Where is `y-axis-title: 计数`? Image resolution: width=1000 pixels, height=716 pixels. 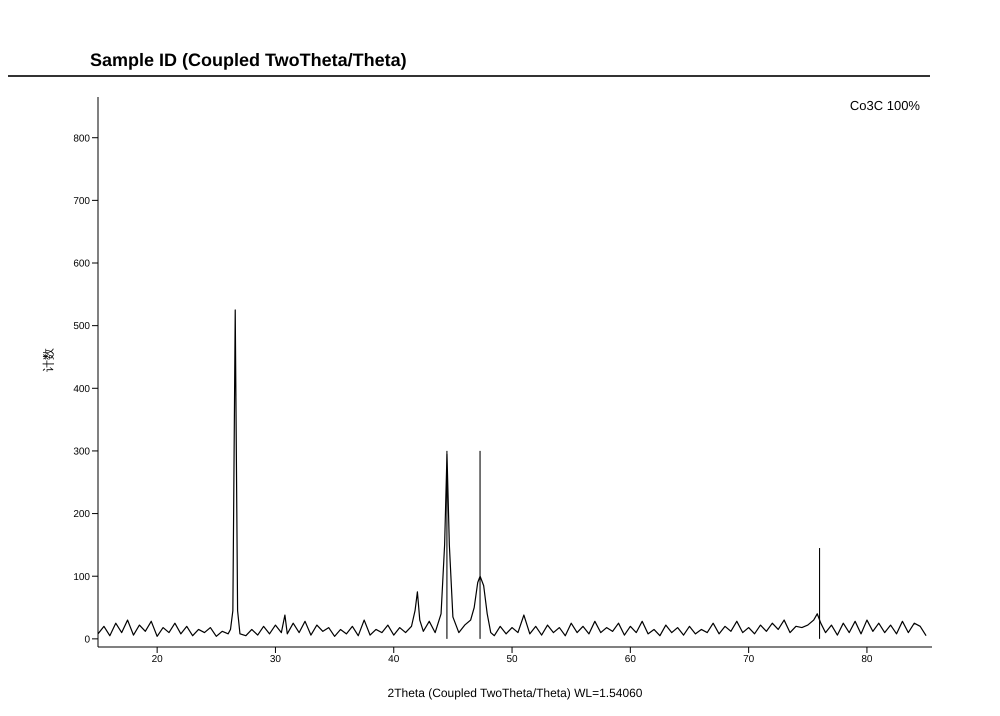 y-axis-title: 计数 is located at coordinates (48, 360).